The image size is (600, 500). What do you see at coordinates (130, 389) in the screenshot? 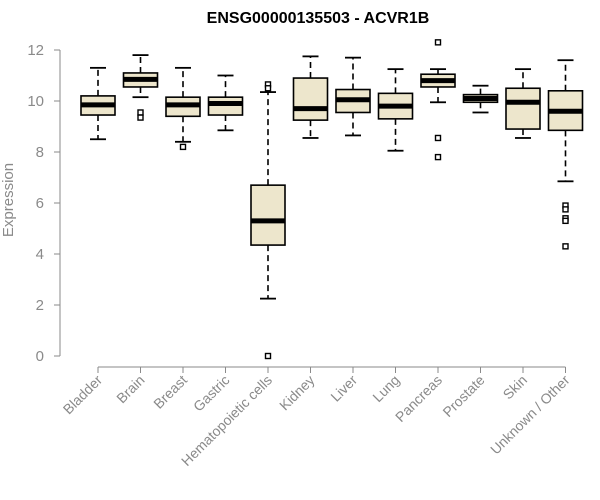
I see `x-tick-label: Brain` at bounding box center [130, 389].